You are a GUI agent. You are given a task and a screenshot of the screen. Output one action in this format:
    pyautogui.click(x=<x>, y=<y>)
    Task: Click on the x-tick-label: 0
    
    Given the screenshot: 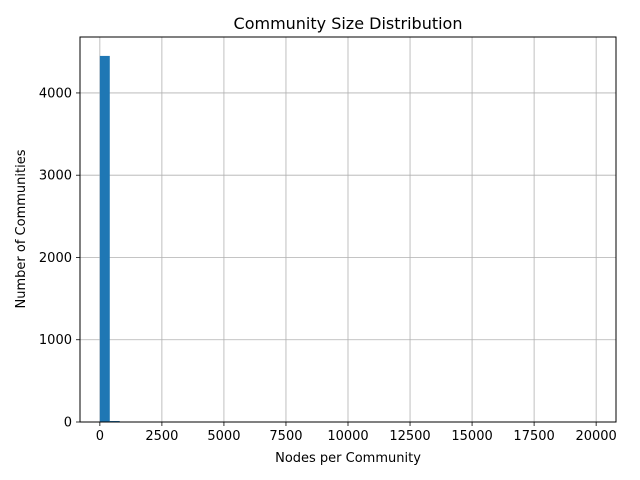 What is the action you would take?
    pyautogui.click(x=100, y=436)
    